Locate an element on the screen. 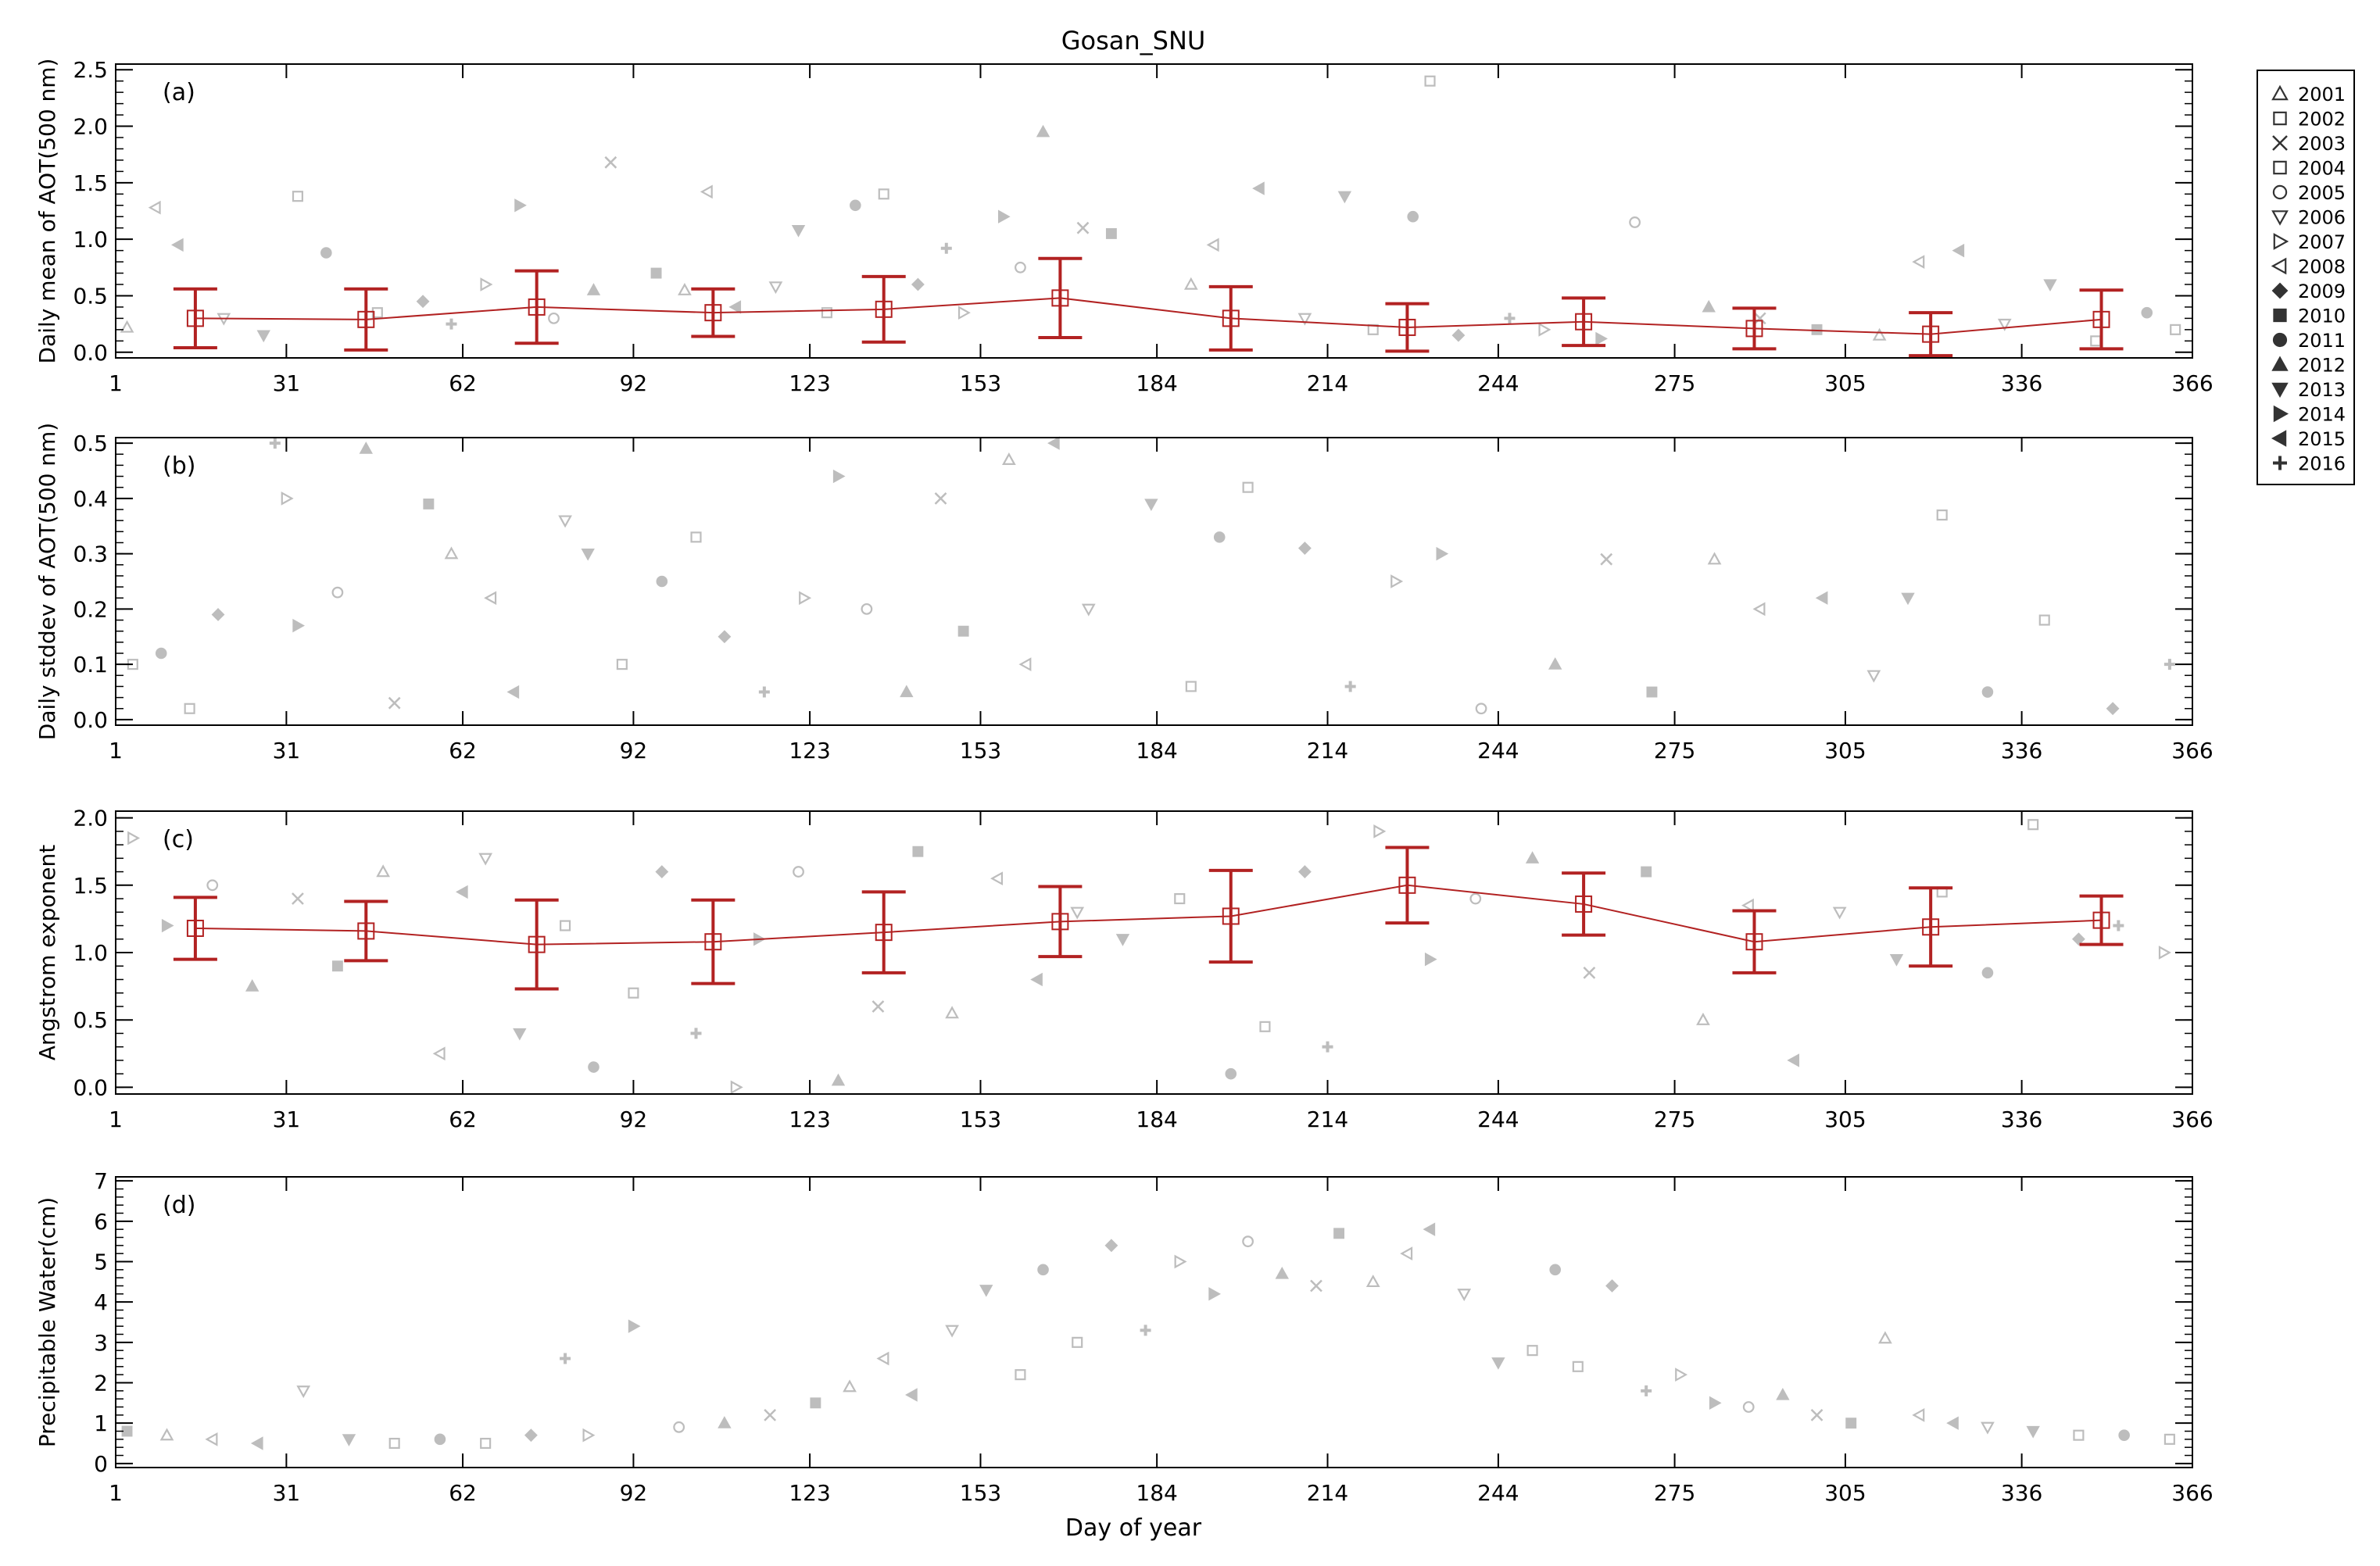 The image size is (2380, 1566). y-tick-label: 0.5 is located at coordinates (90, 1020).